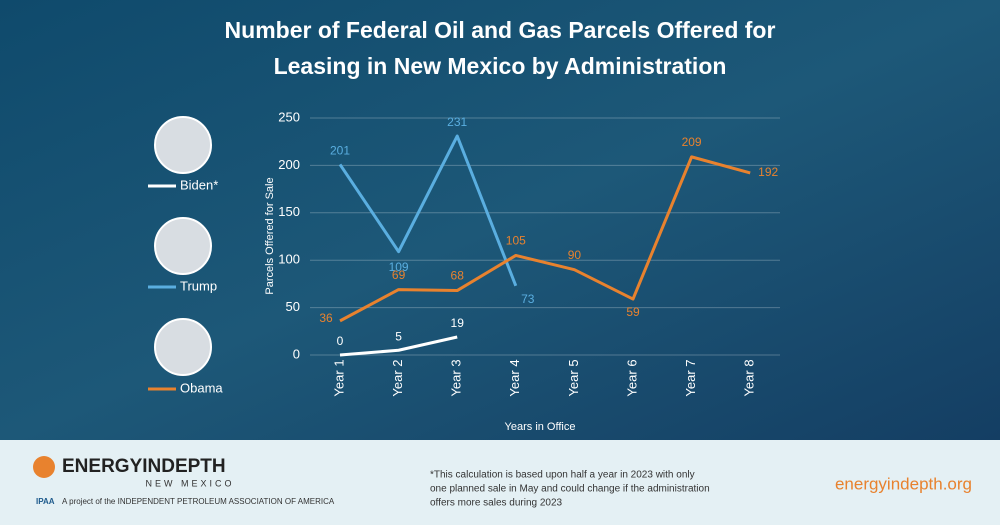 This screenshot has height=525, width=1000. I want to click on y-tick-label: 150, so click(289, 211).